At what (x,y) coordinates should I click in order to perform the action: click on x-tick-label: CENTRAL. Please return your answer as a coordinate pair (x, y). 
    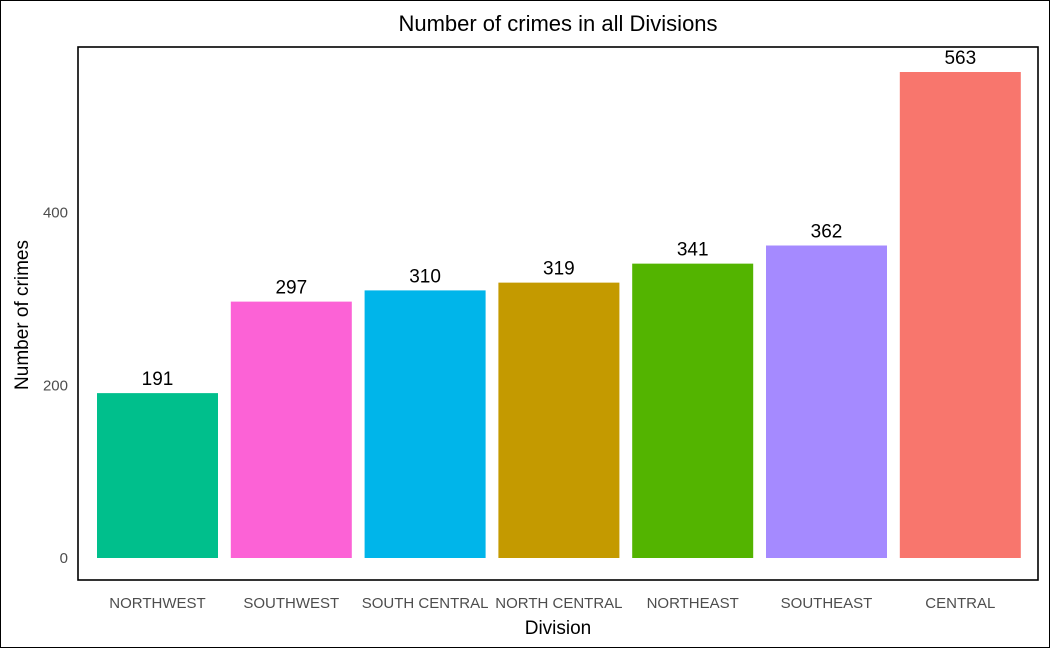
    Looking at the image, I should click on (960, 603).